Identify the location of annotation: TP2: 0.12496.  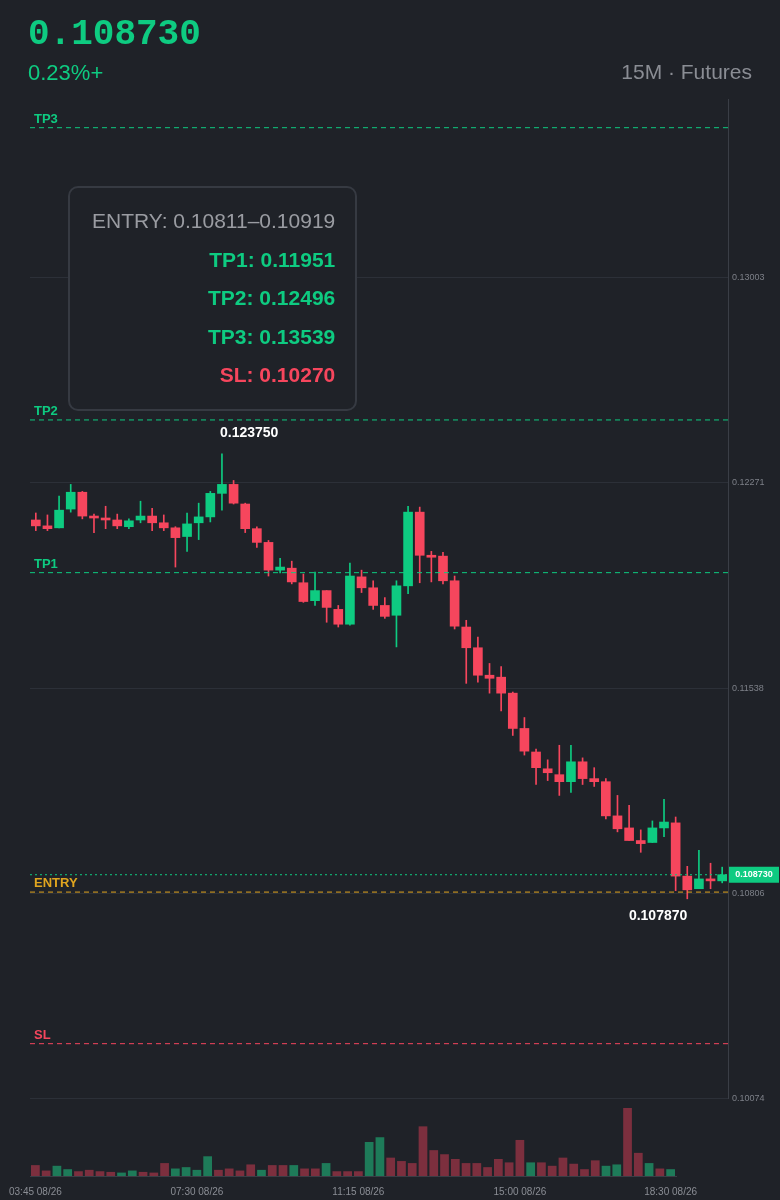
(271, 298).